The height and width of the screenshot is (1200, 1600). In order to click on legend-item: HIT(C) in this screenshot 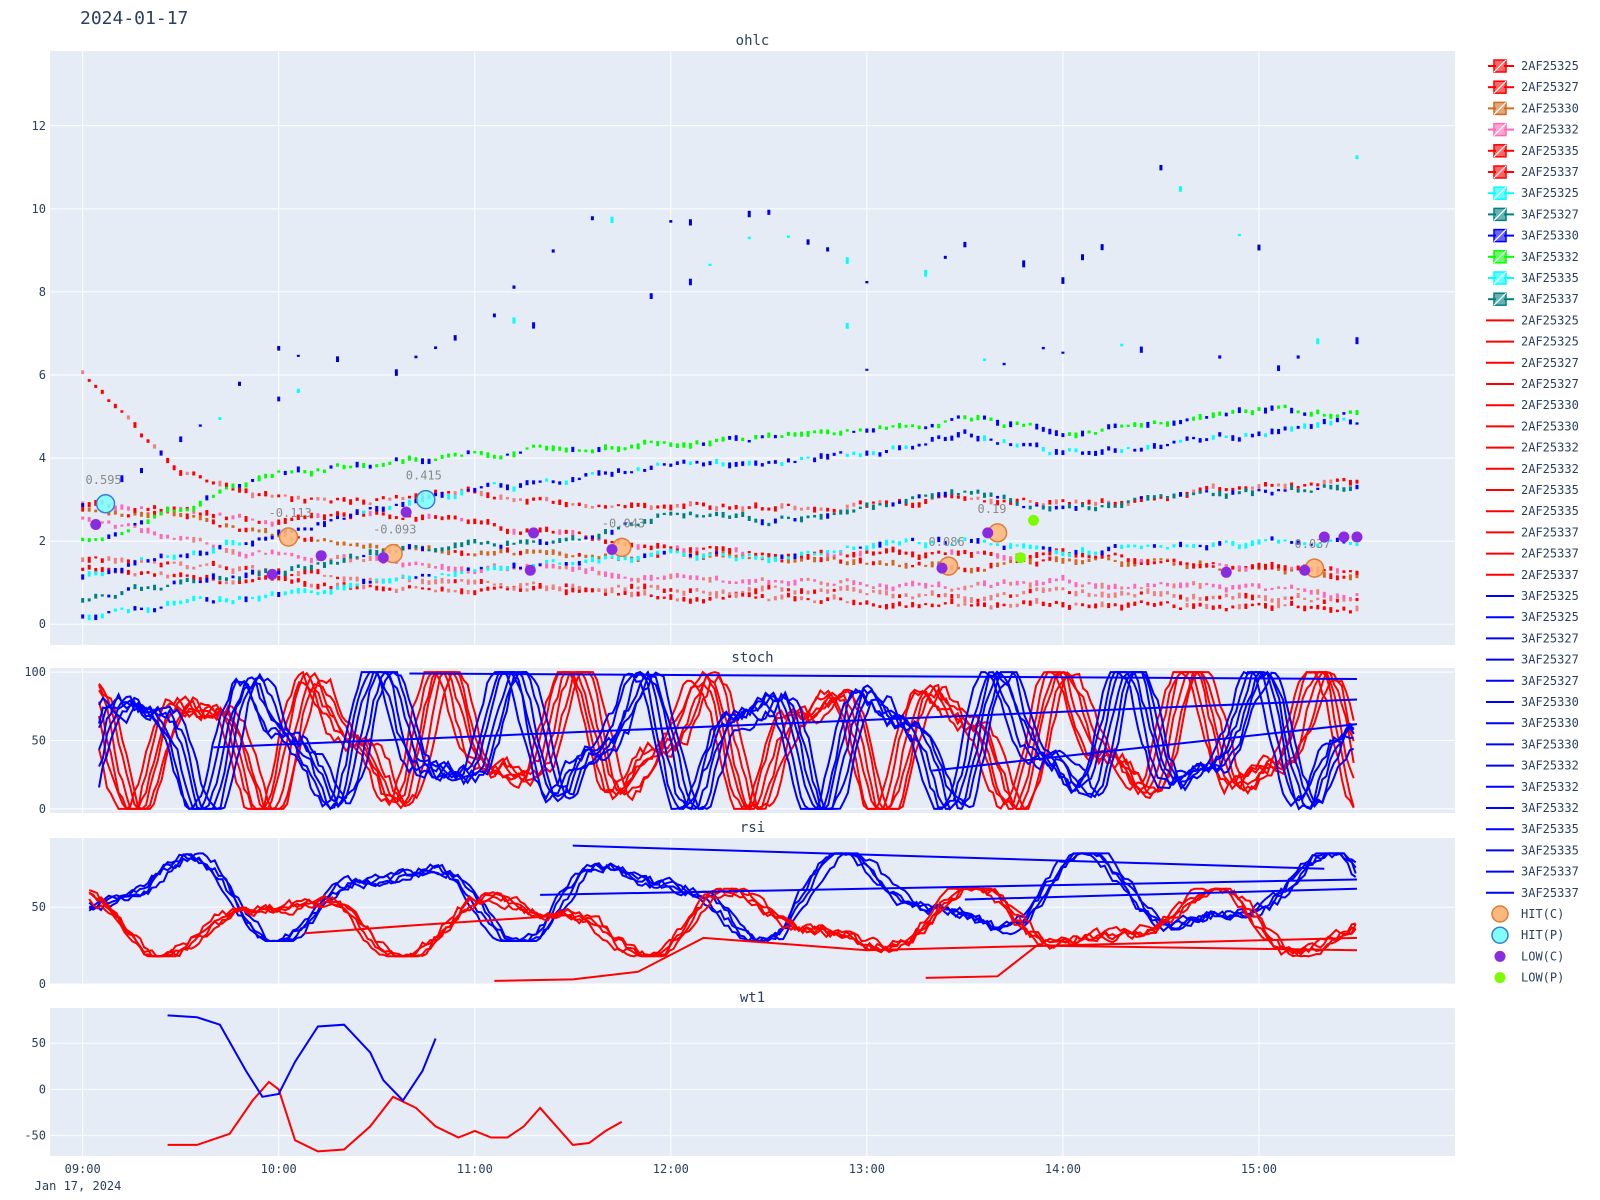, I will do `click(1527, 914)`.